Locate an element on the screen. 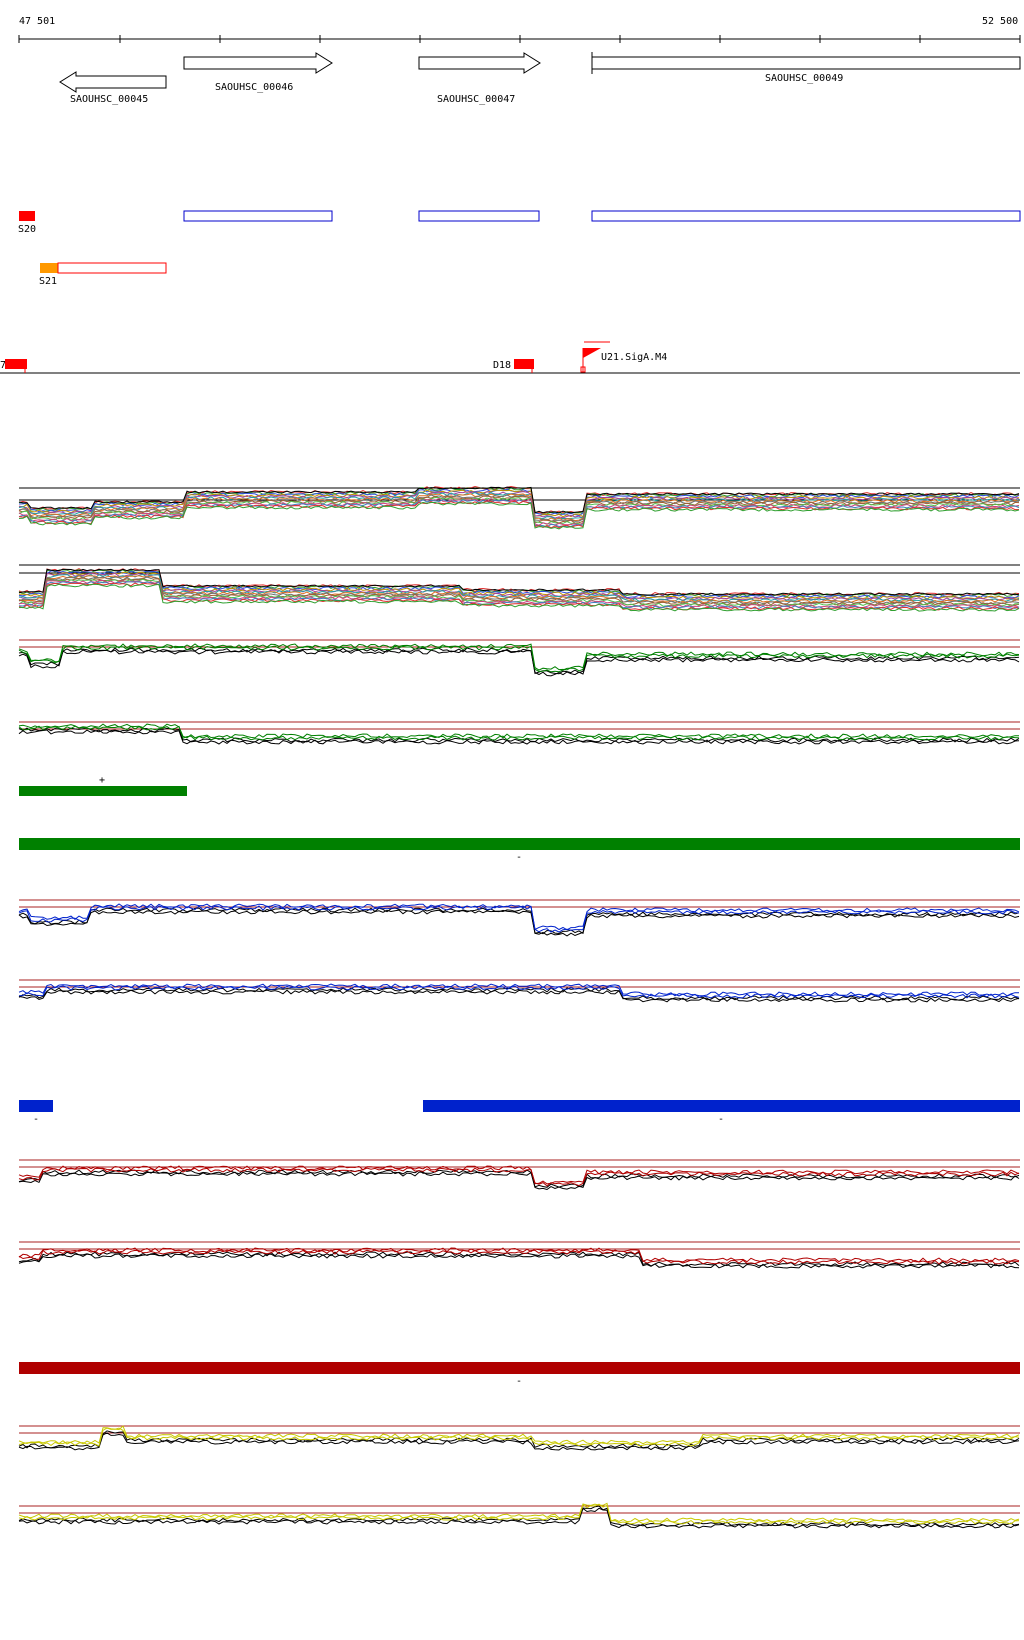  feature-track: S20 S21 is located at coordinates (92, 249).